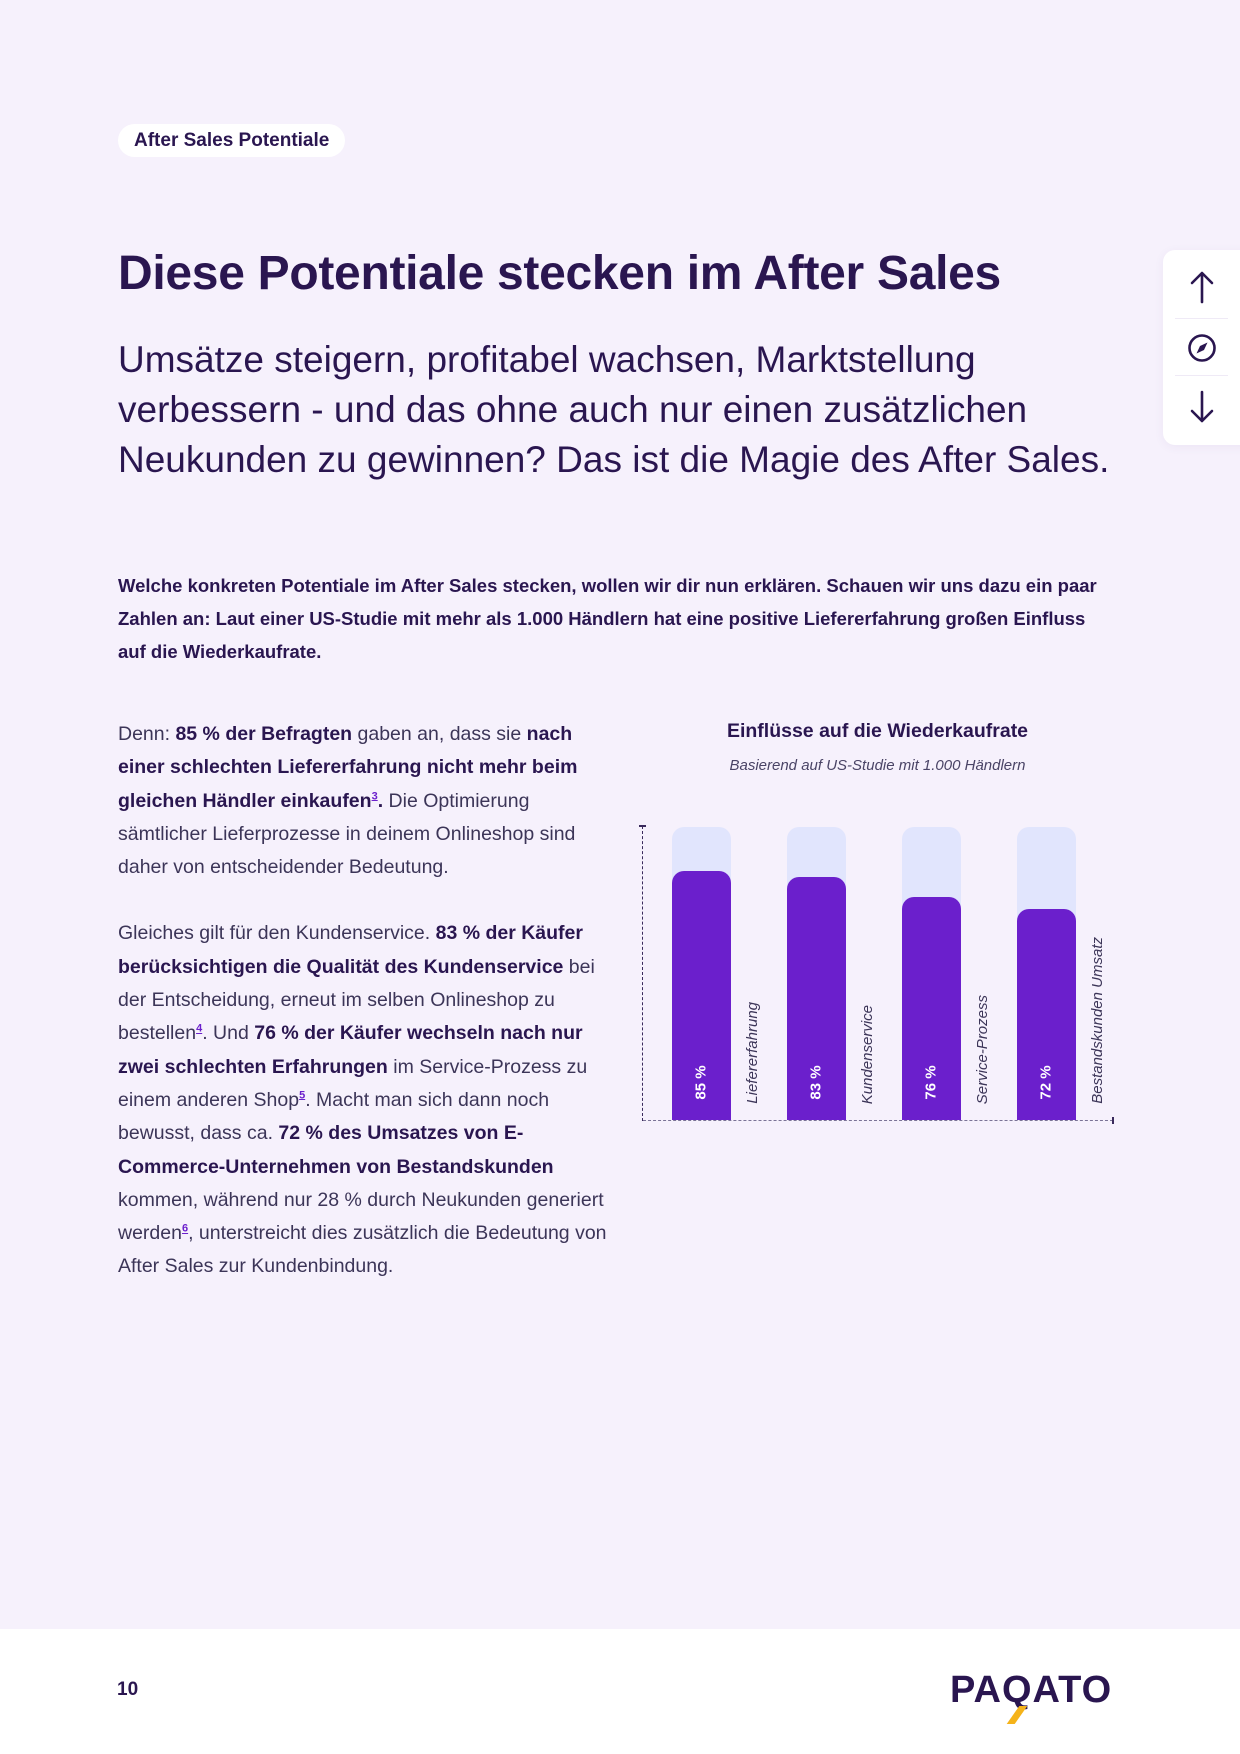 Image resolution: width=1240 pixels, height=1754 pixels. Describe the element at coordinates (147, 734) in the screenshot. I see `text: Denn:` at that location.